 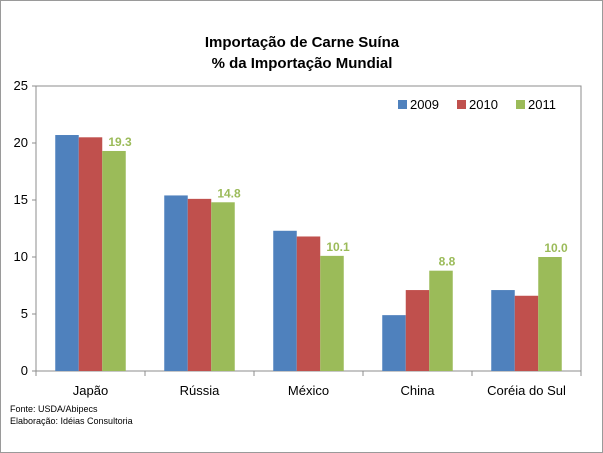 I want to click on data-label: 14.8, so click(x=229, y=193).